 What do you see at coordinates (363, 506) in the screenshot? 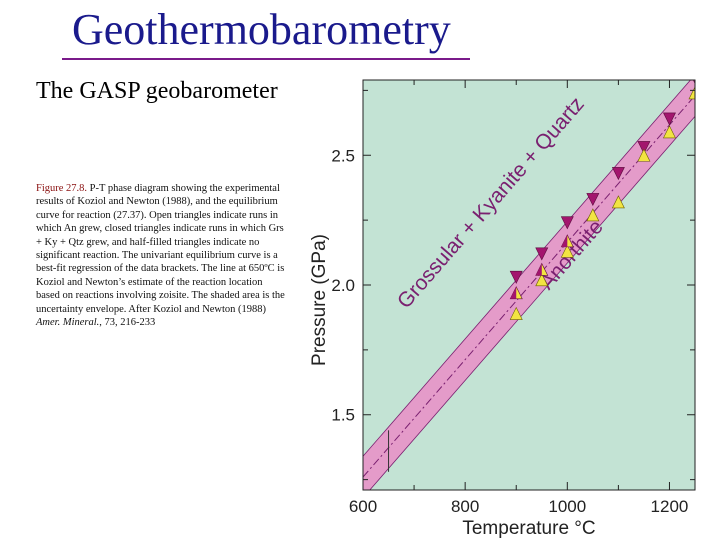
I see `x-tick-label: 600` at bounding box center [363, 506].